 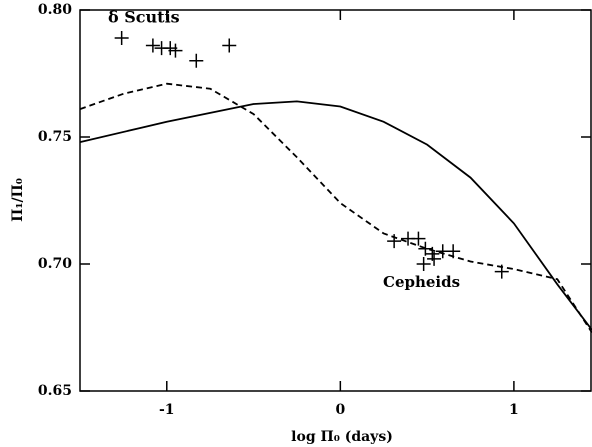 I want to click on y-tick-label: 0.70, so click(x=55, y=264).